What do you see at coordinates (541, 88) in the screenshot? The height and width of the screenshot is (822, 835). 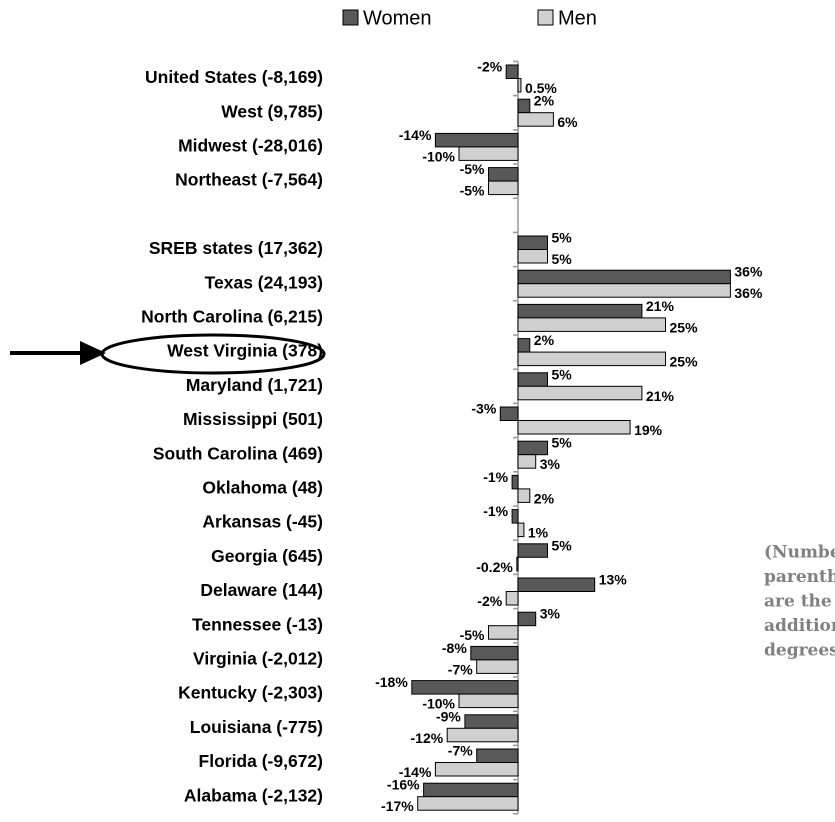 I see `value-label: 0.5%` at bounding box center [541, 88].